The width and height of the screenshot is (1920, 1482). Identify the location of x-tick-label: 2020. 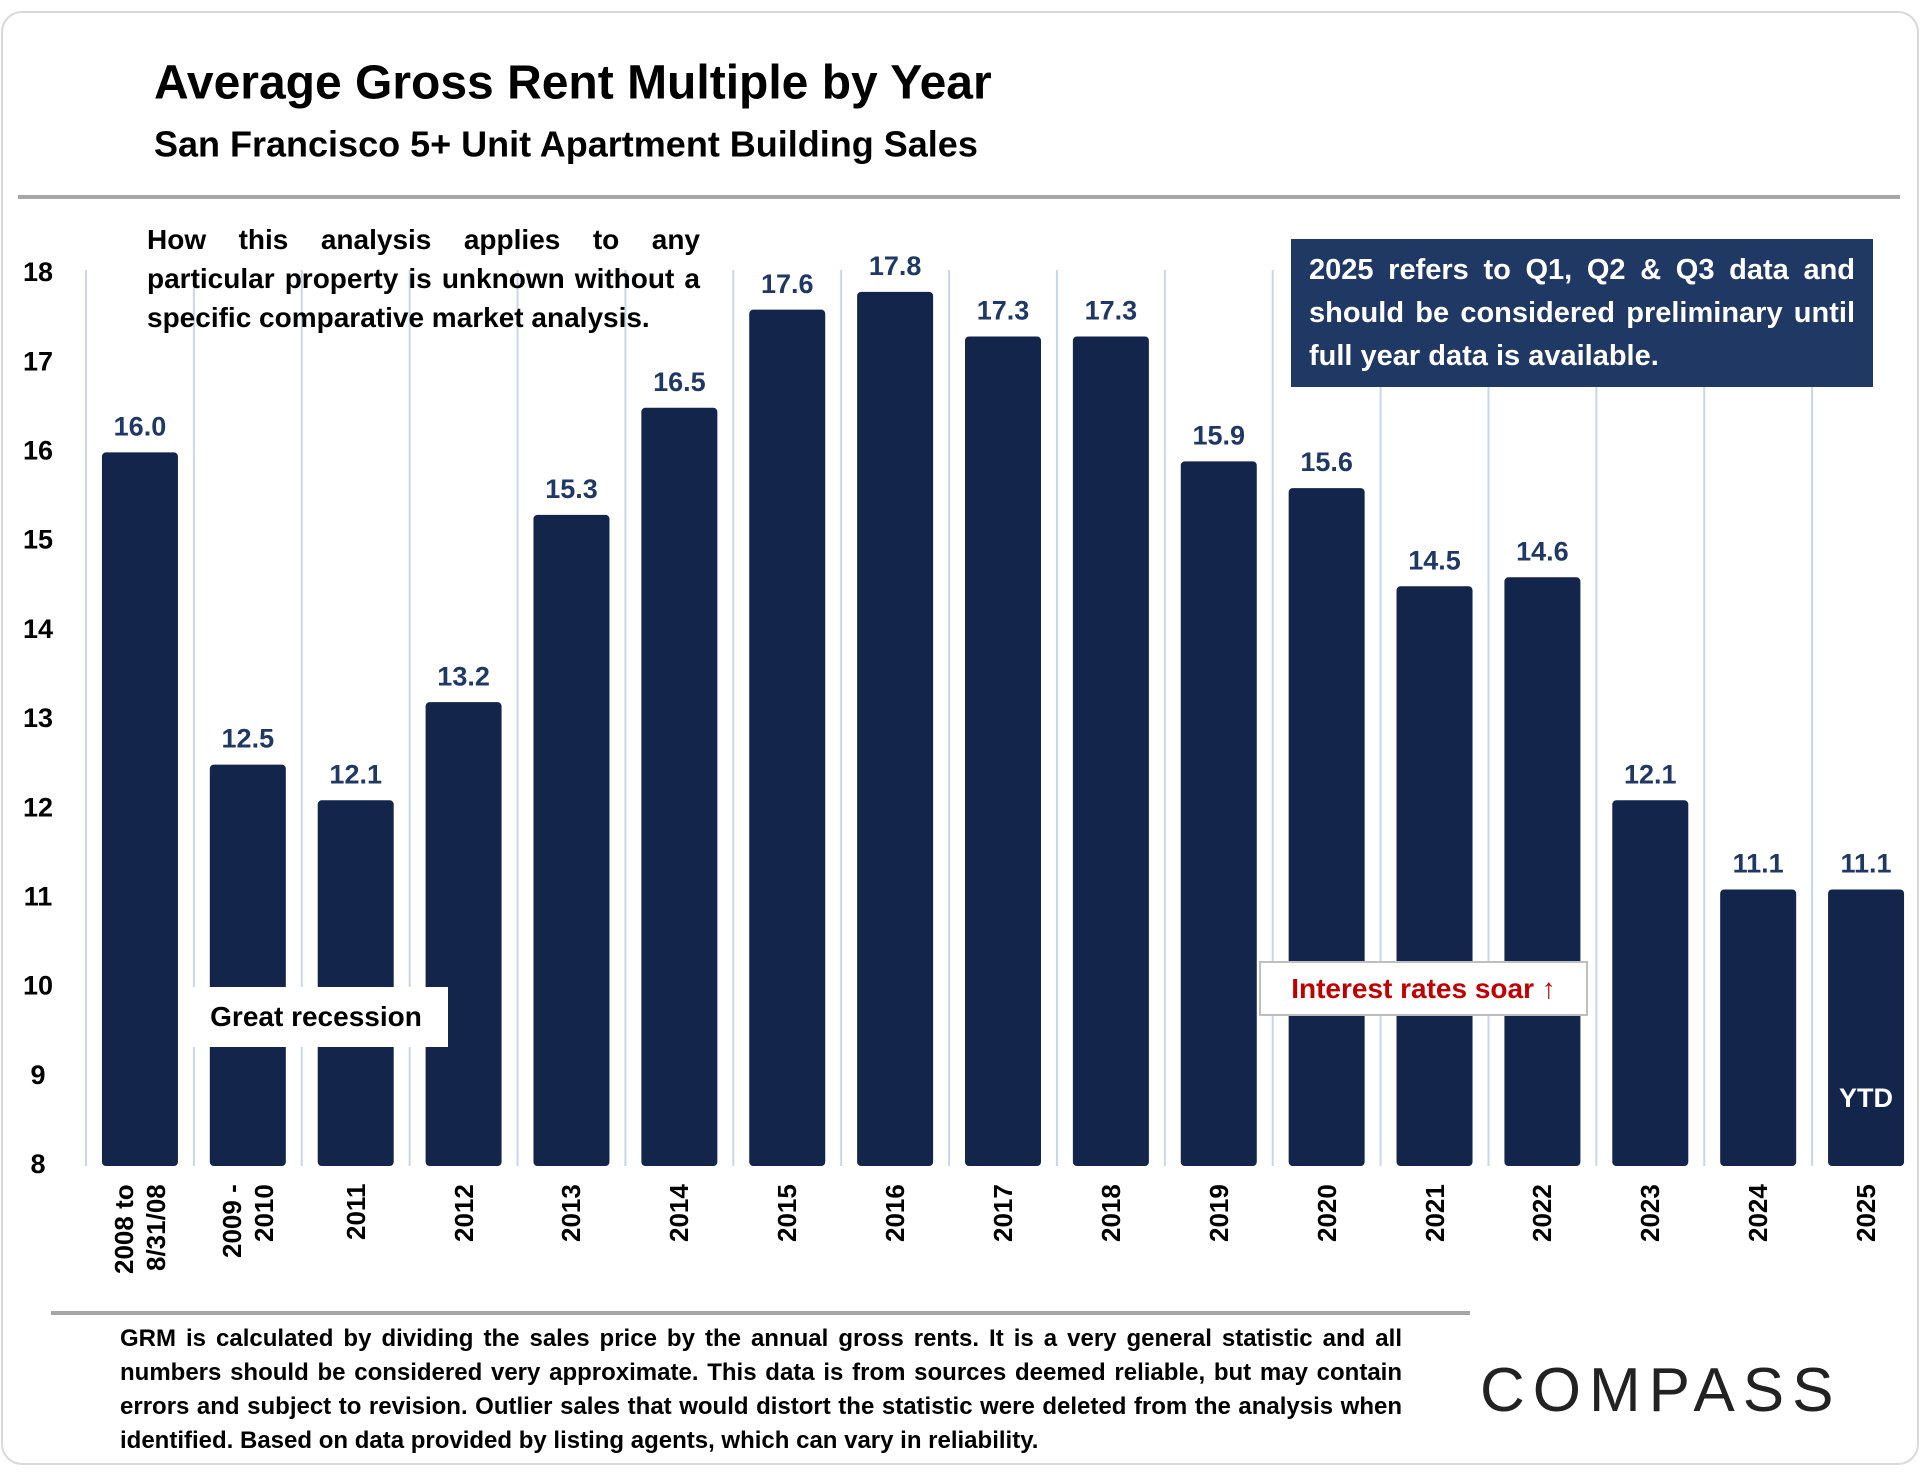
(1326, 1213).